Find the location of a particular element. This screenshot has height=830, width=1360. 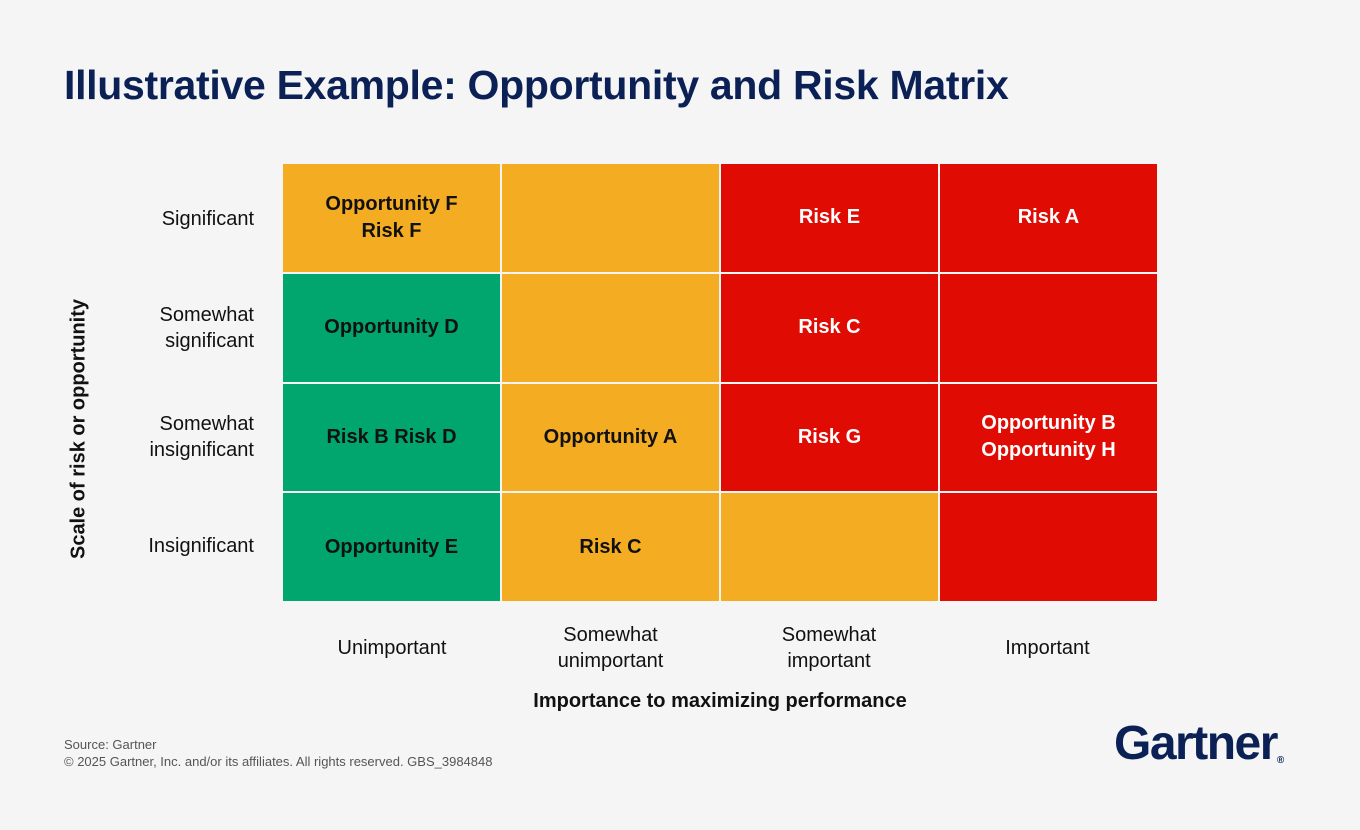

column-label: Important is located at coordinates (1048, 648).